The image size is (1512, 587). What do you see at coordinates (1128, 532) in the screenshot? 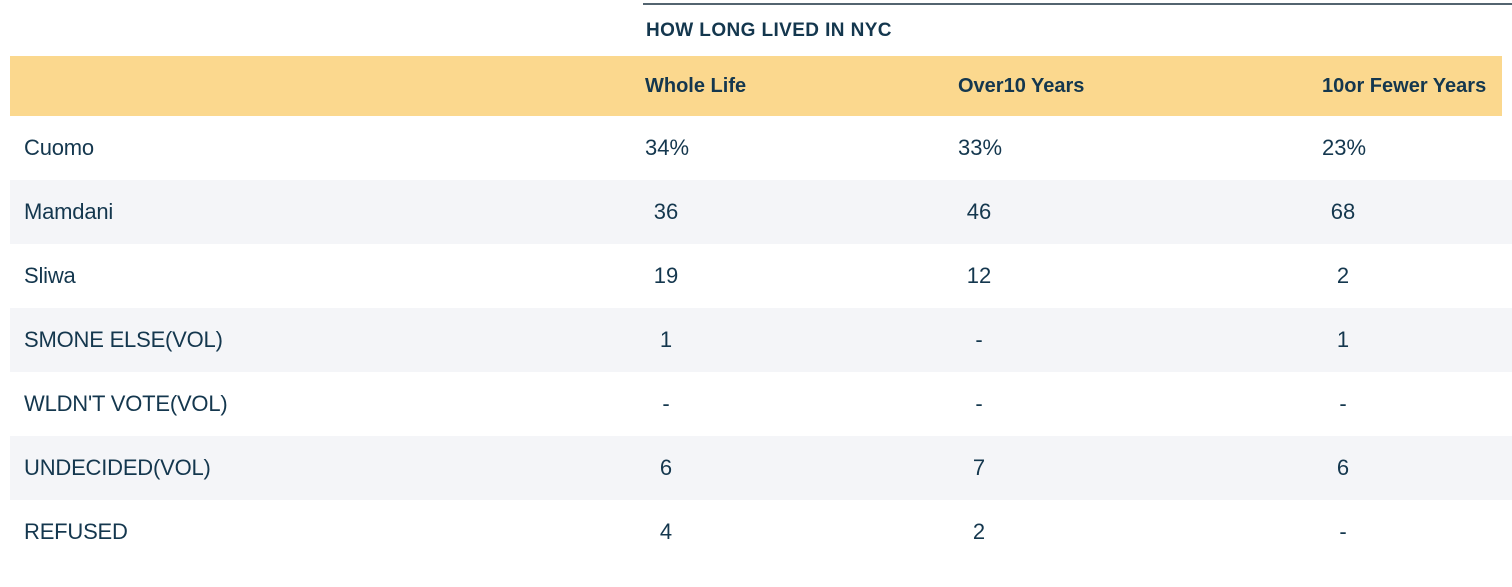
I see `cell-over-10-years: 2` at bounding box center [1128, 532].